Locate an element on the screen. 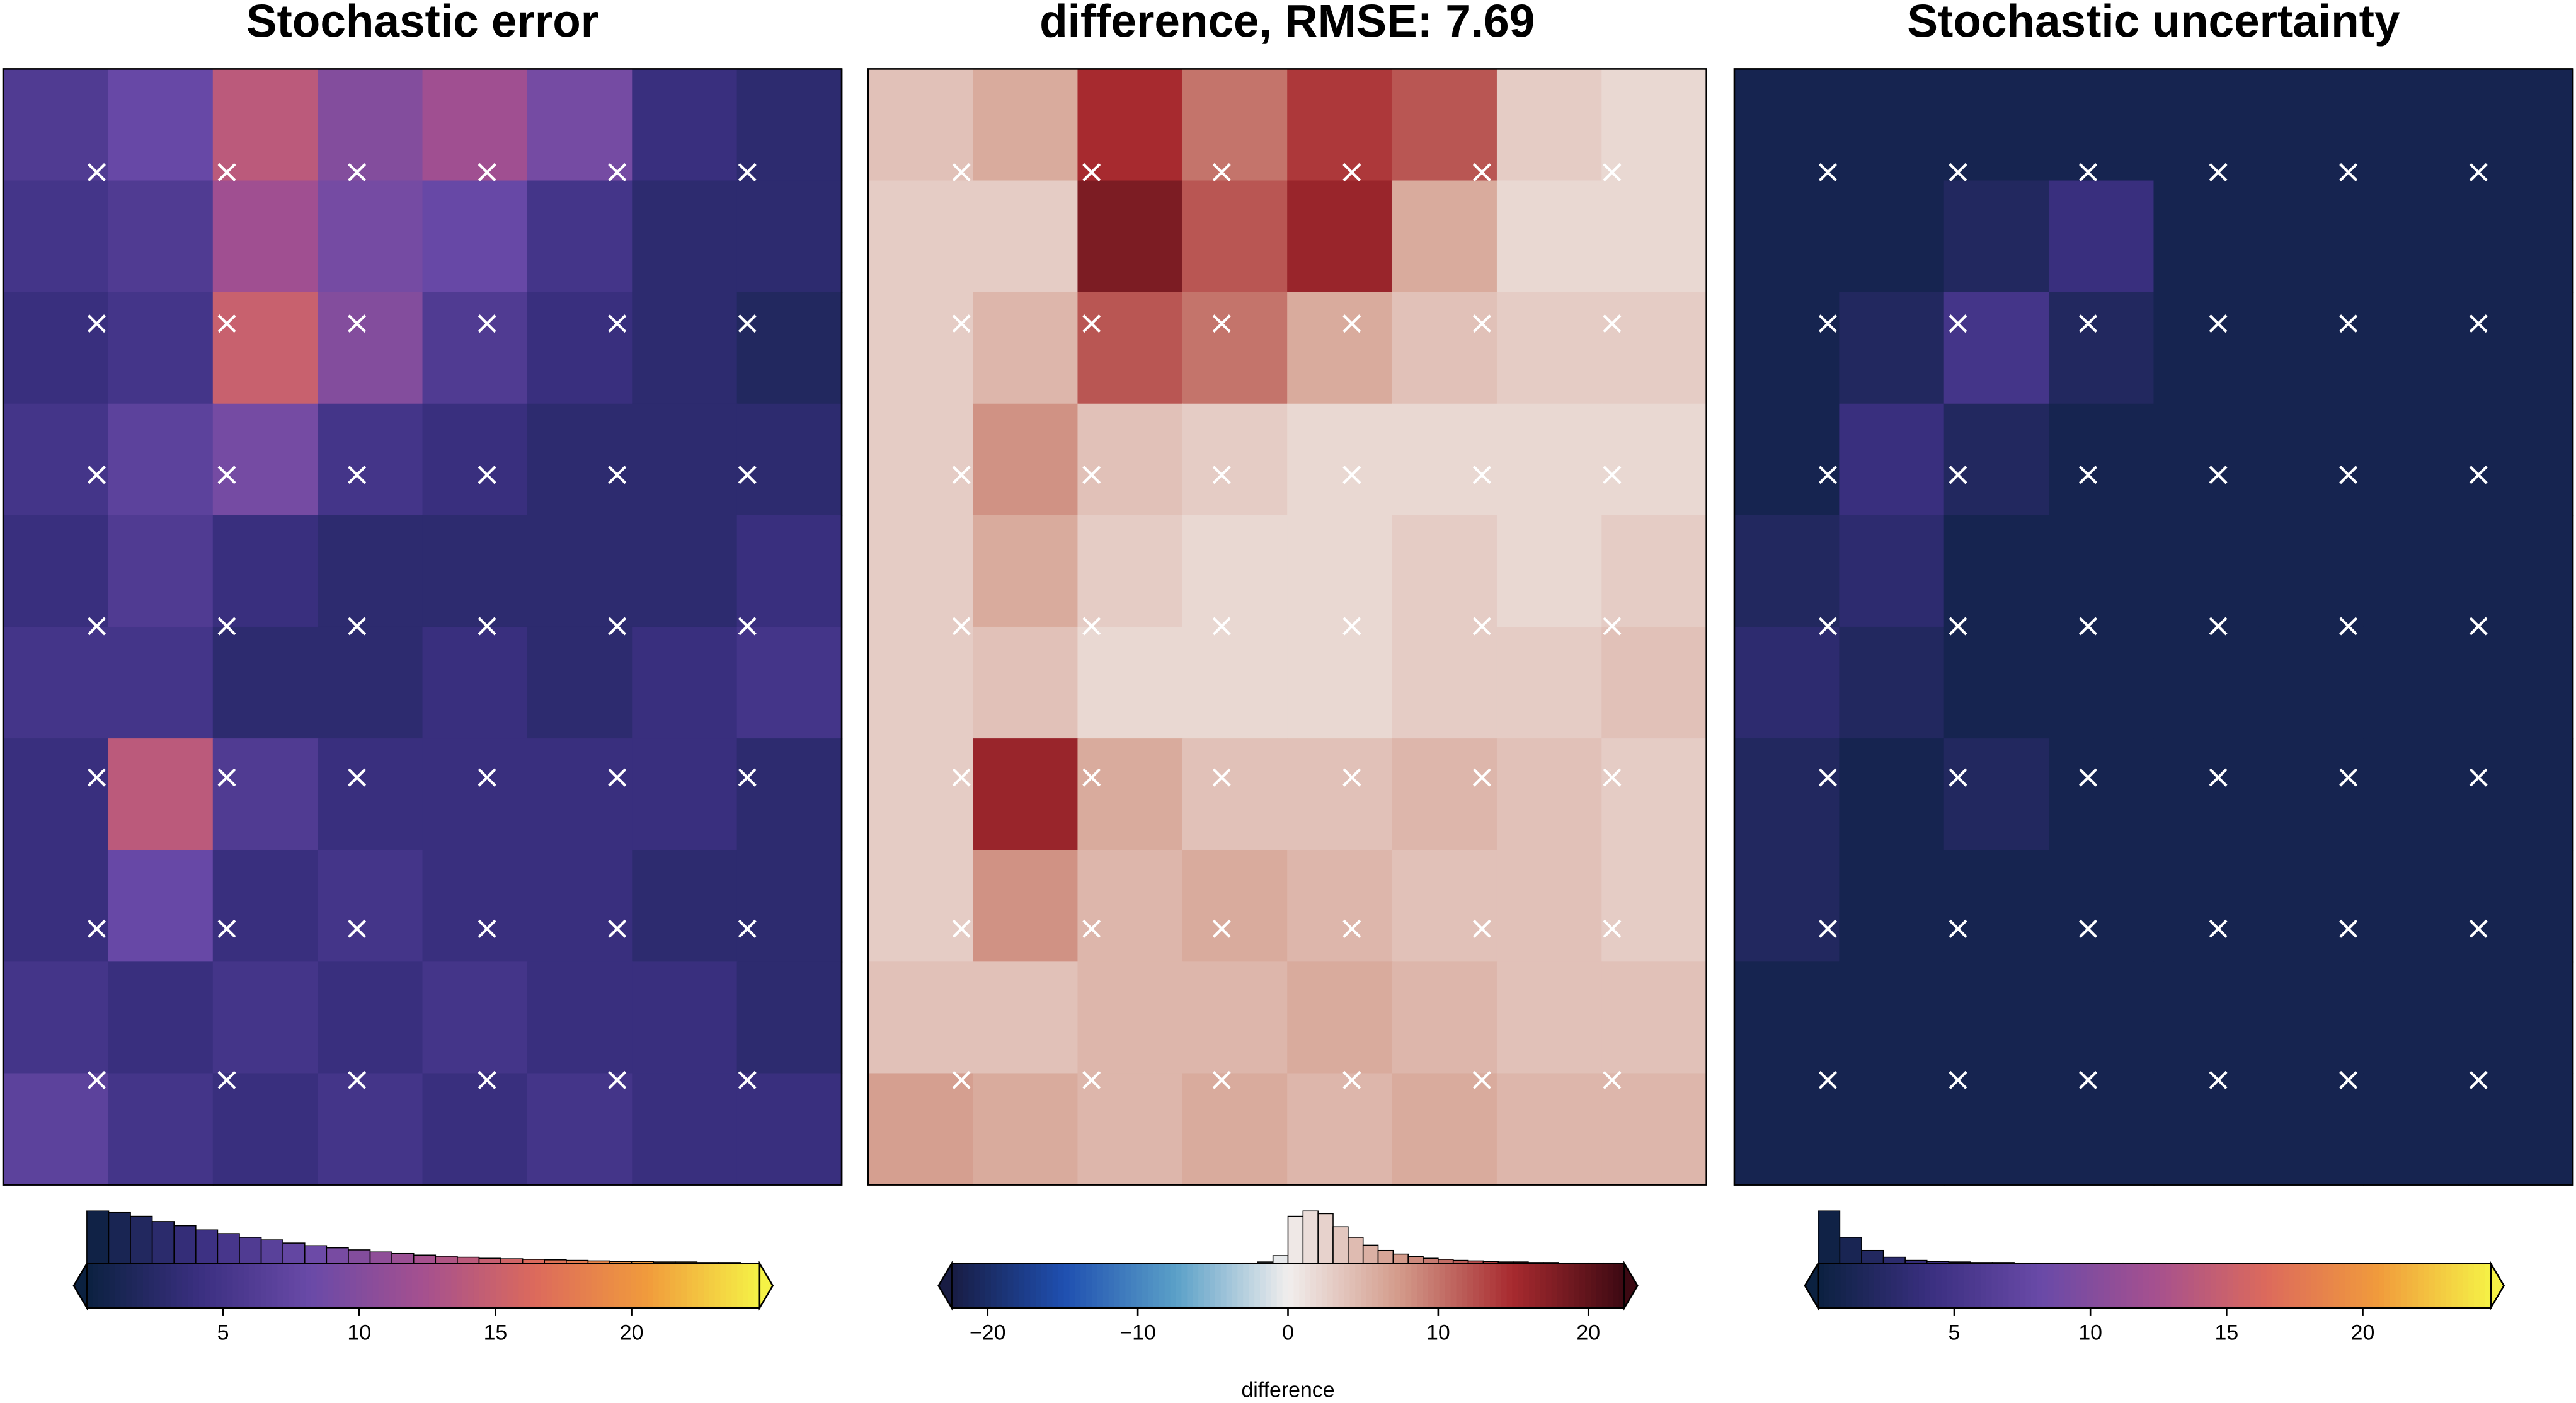 The width and height of the screenshot is (2576, 1403). colorbar-tick-label: −20 is located at coordinates (988, 1333).